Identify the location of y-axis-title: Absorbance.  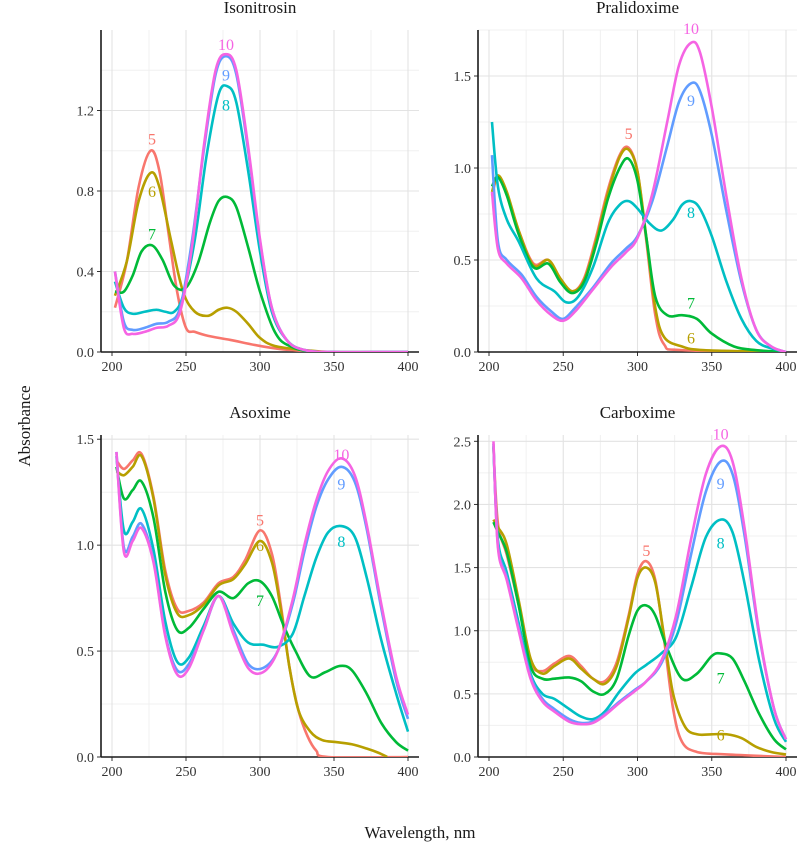
(24, 425).